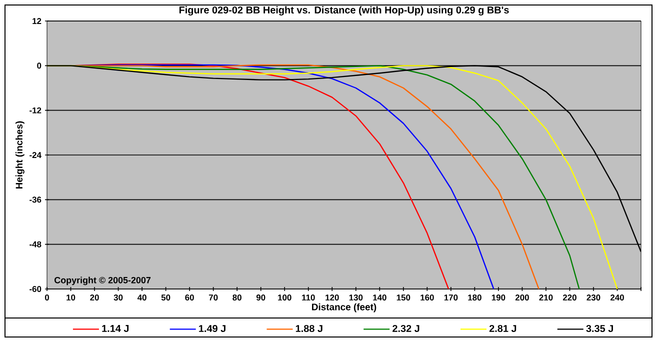 This screenshot has height=341, width=657. What do you see at coordinates (356, 297) in the screenshot?
I see `x-tick-label: 130` at bounding box center [356, 297].